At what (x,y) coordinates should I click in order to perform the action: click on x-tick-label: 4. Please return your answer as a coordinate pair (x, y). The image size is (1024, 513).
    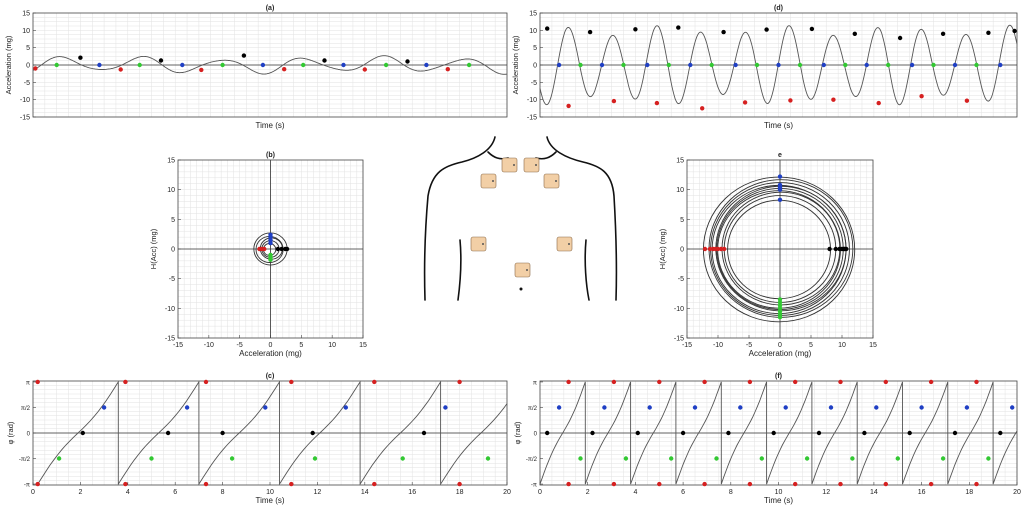
    Looking at the image, I should click on (128, 492).